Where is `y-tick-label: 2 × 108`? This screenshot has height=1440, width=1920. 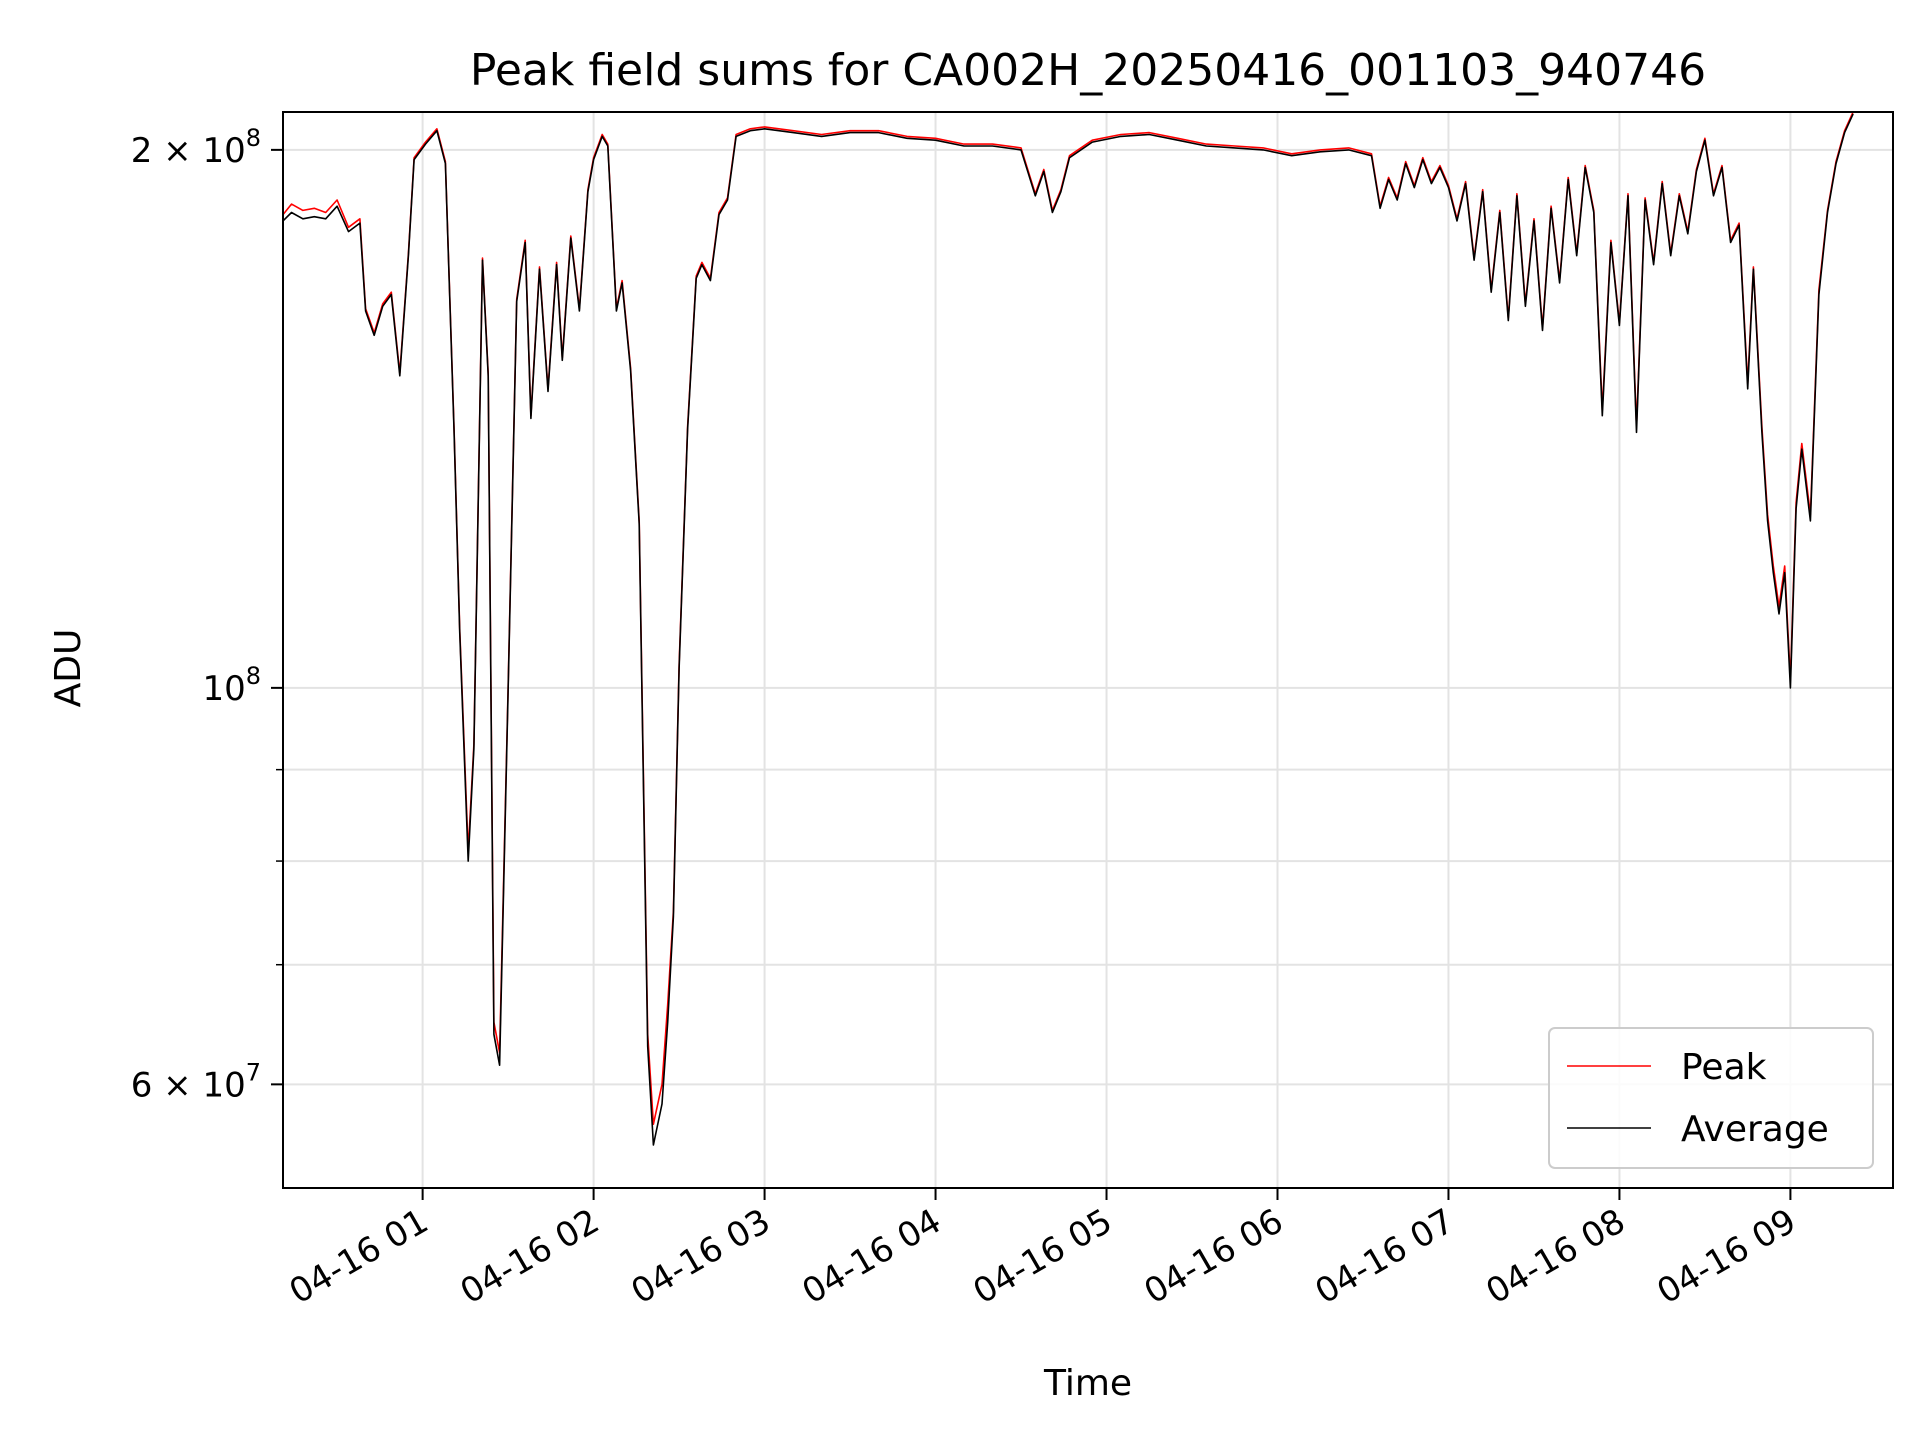 y-tick-label: 2 × 108 is located at coordinates (196, 147).